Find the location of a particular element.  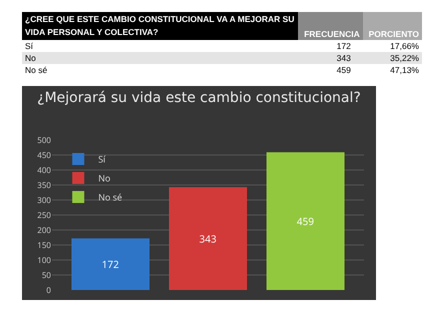

legend-label: Sí is located at coordinates (102, 159).